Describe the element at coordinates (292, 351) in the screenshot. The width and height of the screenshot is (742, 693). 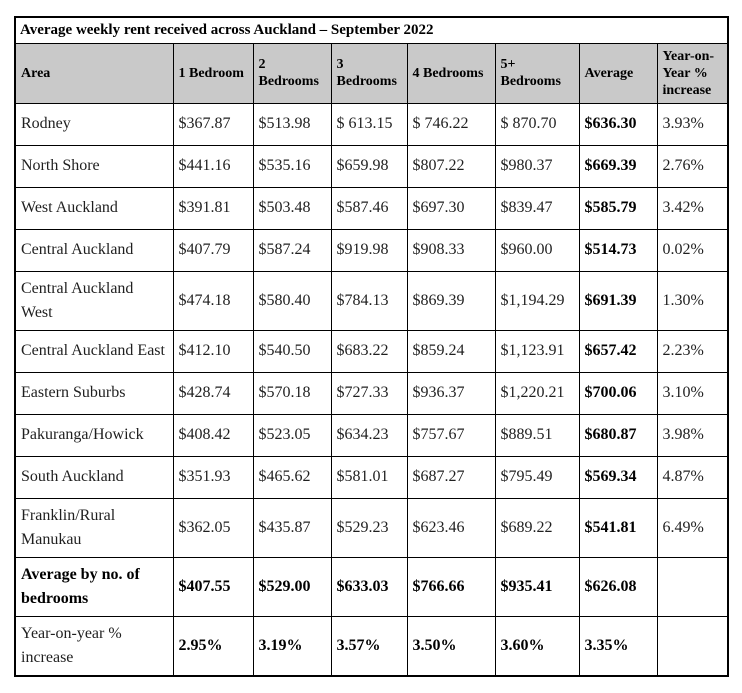
I see `value-cell: $540.50` at that location.